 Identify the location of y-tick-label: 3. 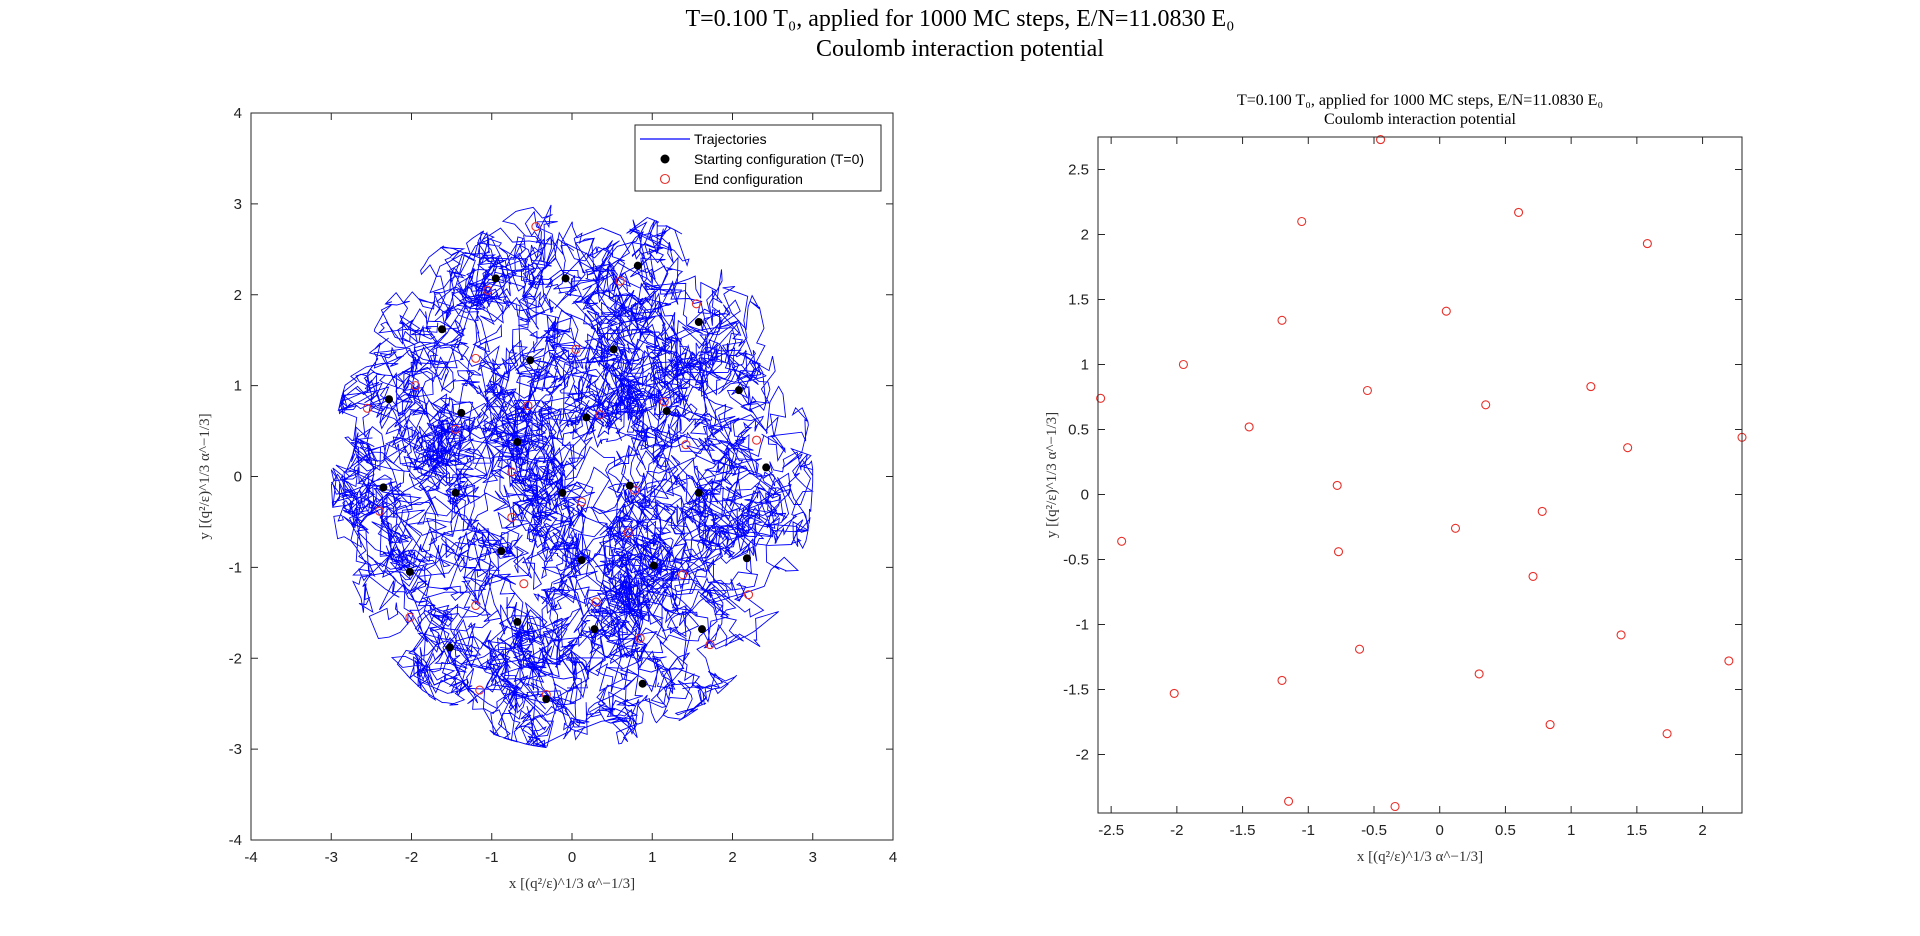
(238, 204).